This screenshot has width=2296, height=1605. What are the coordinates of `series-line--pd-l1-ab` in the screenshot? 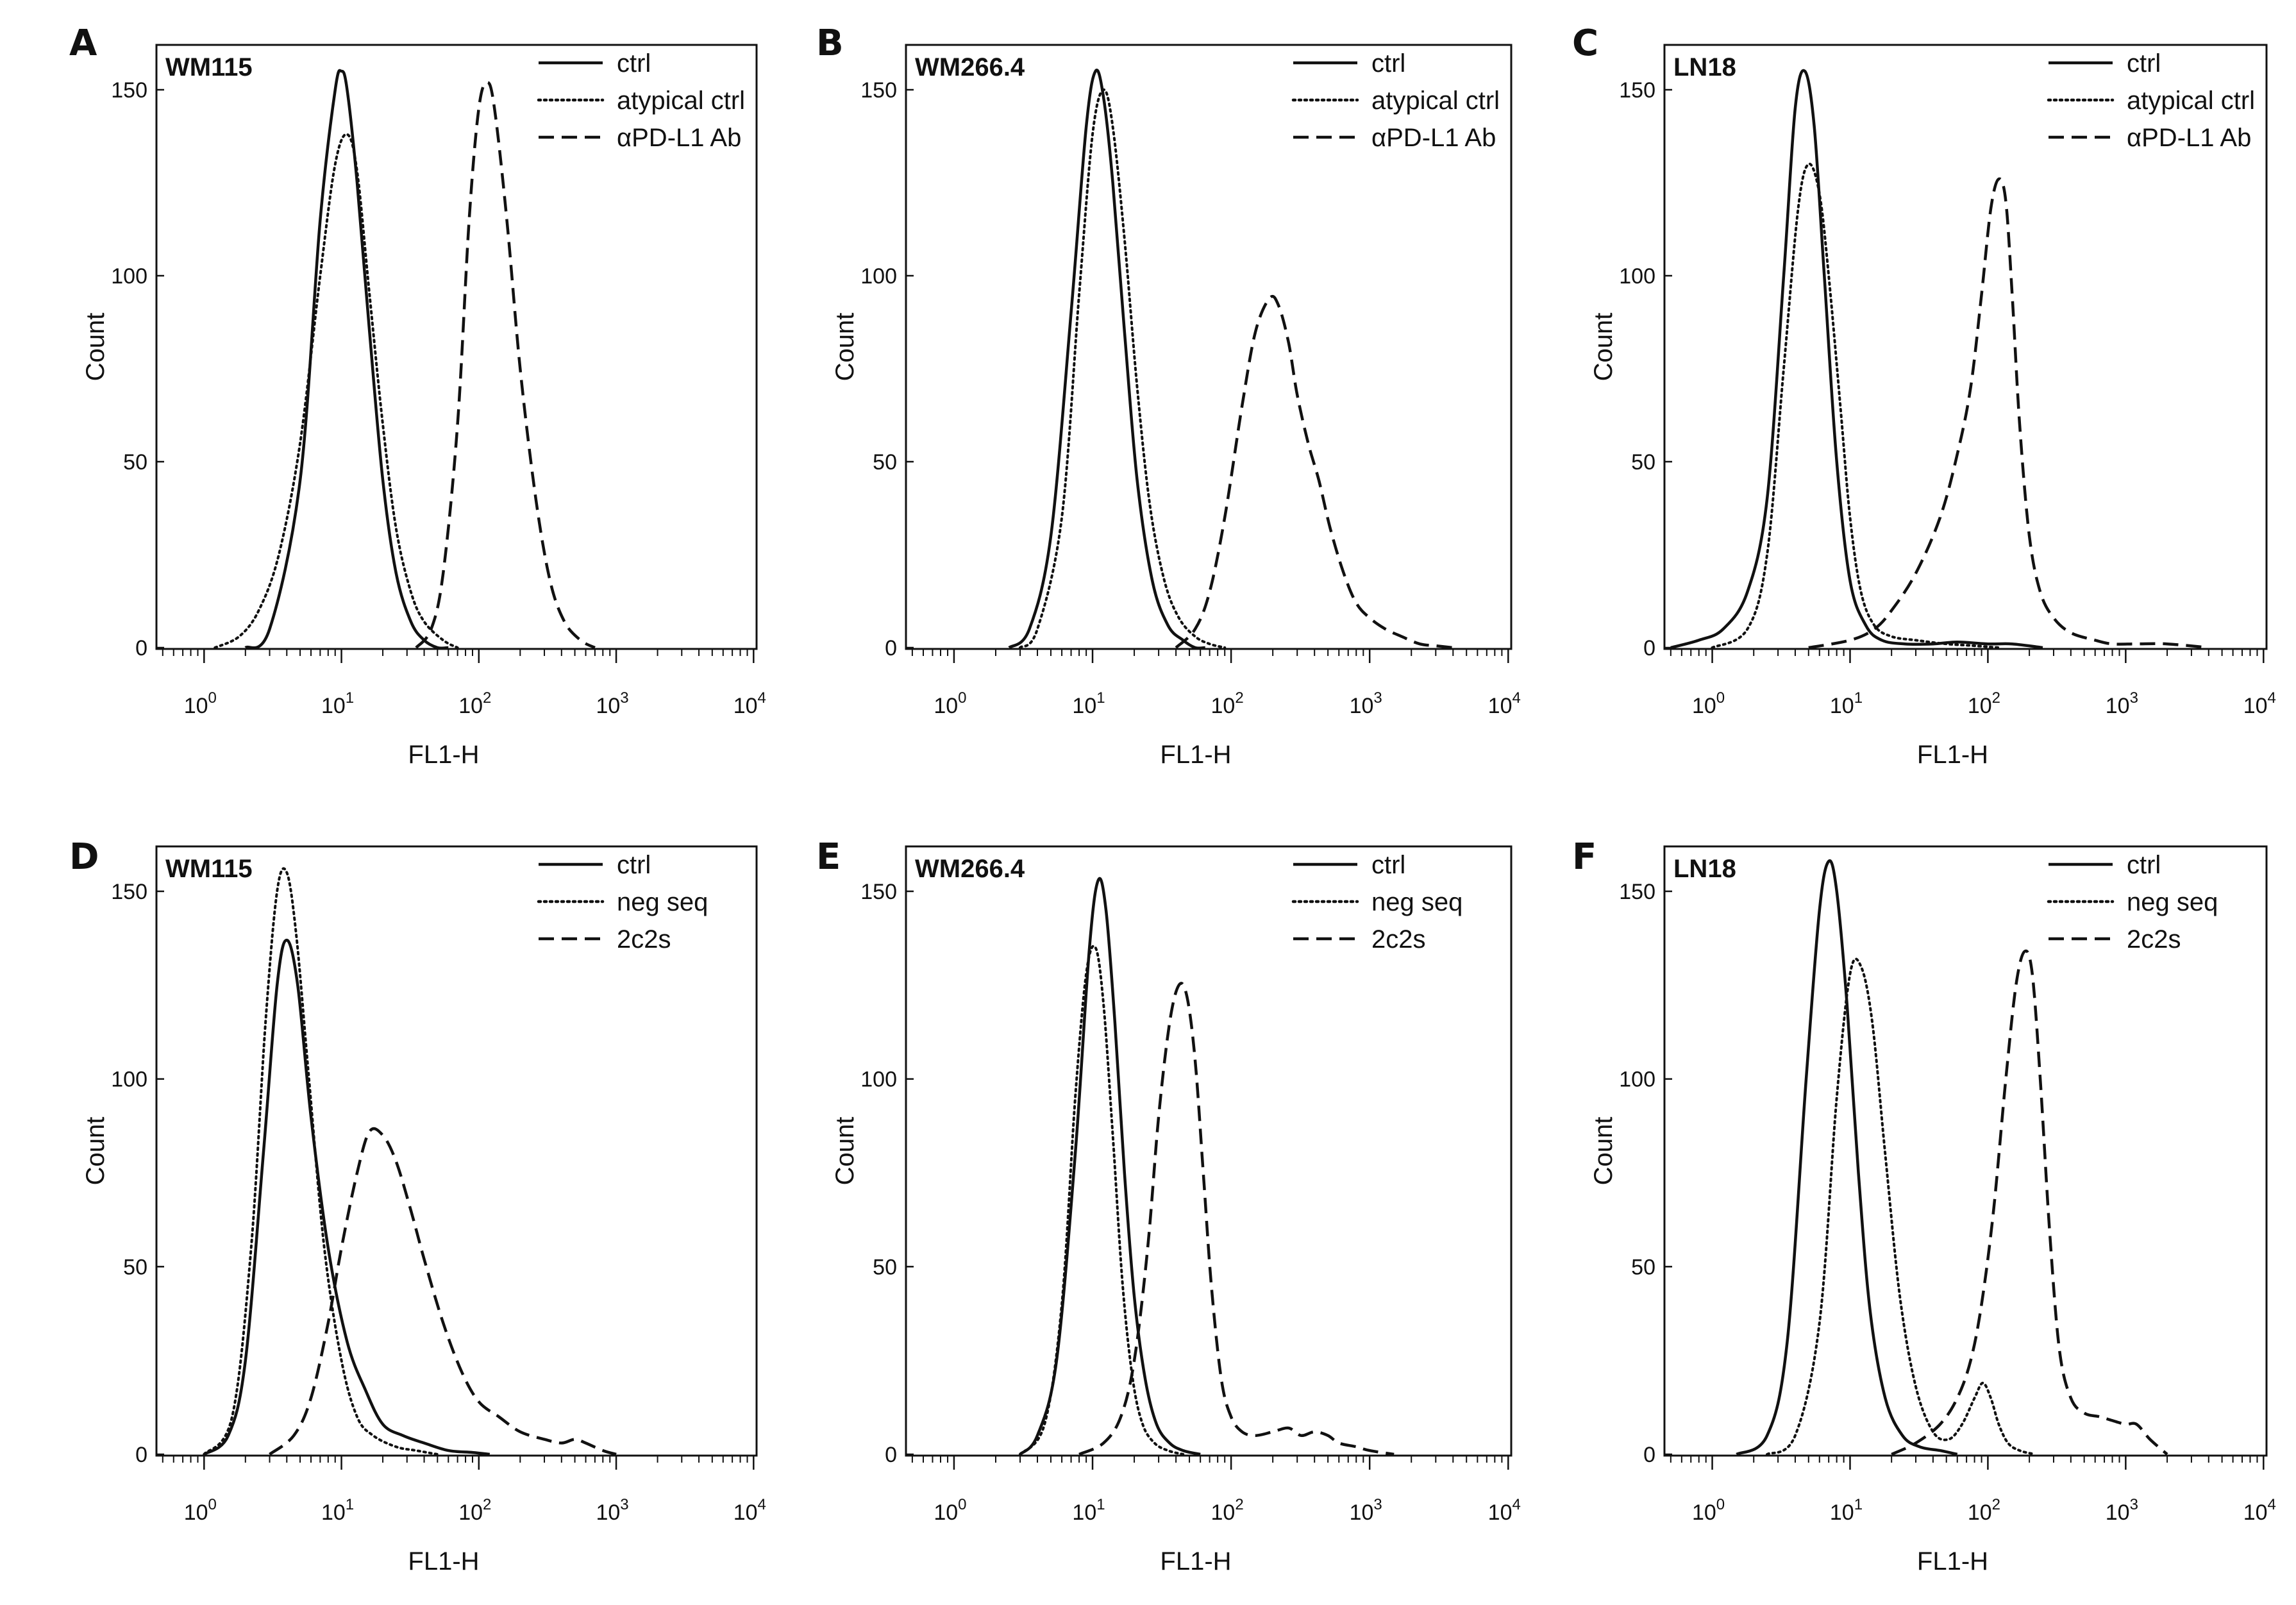 It's located at (505, 365).